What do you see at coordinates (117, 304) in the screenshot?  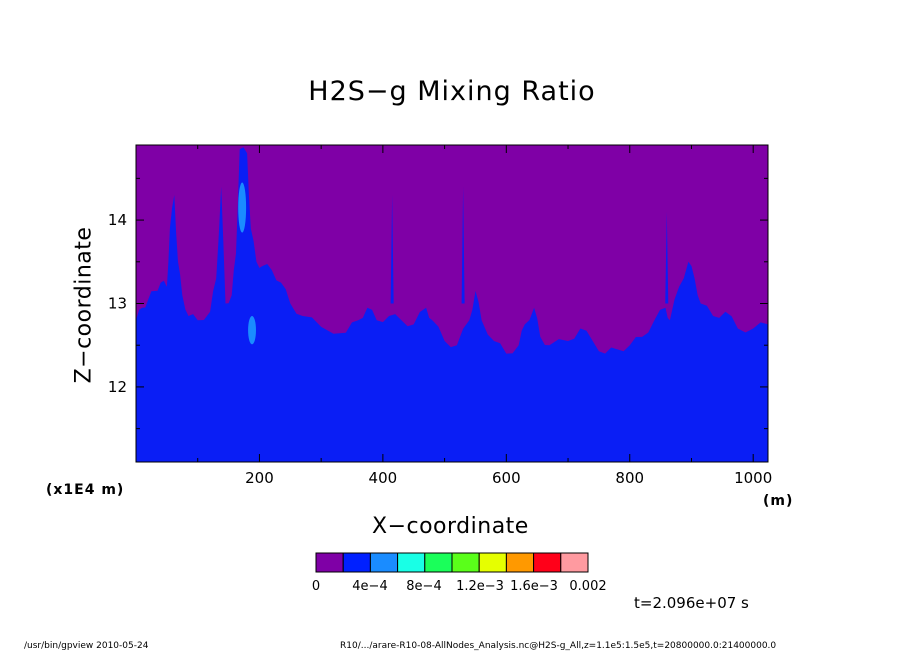 I see `y-tick-label: 13` at bounding box center [117, 304].